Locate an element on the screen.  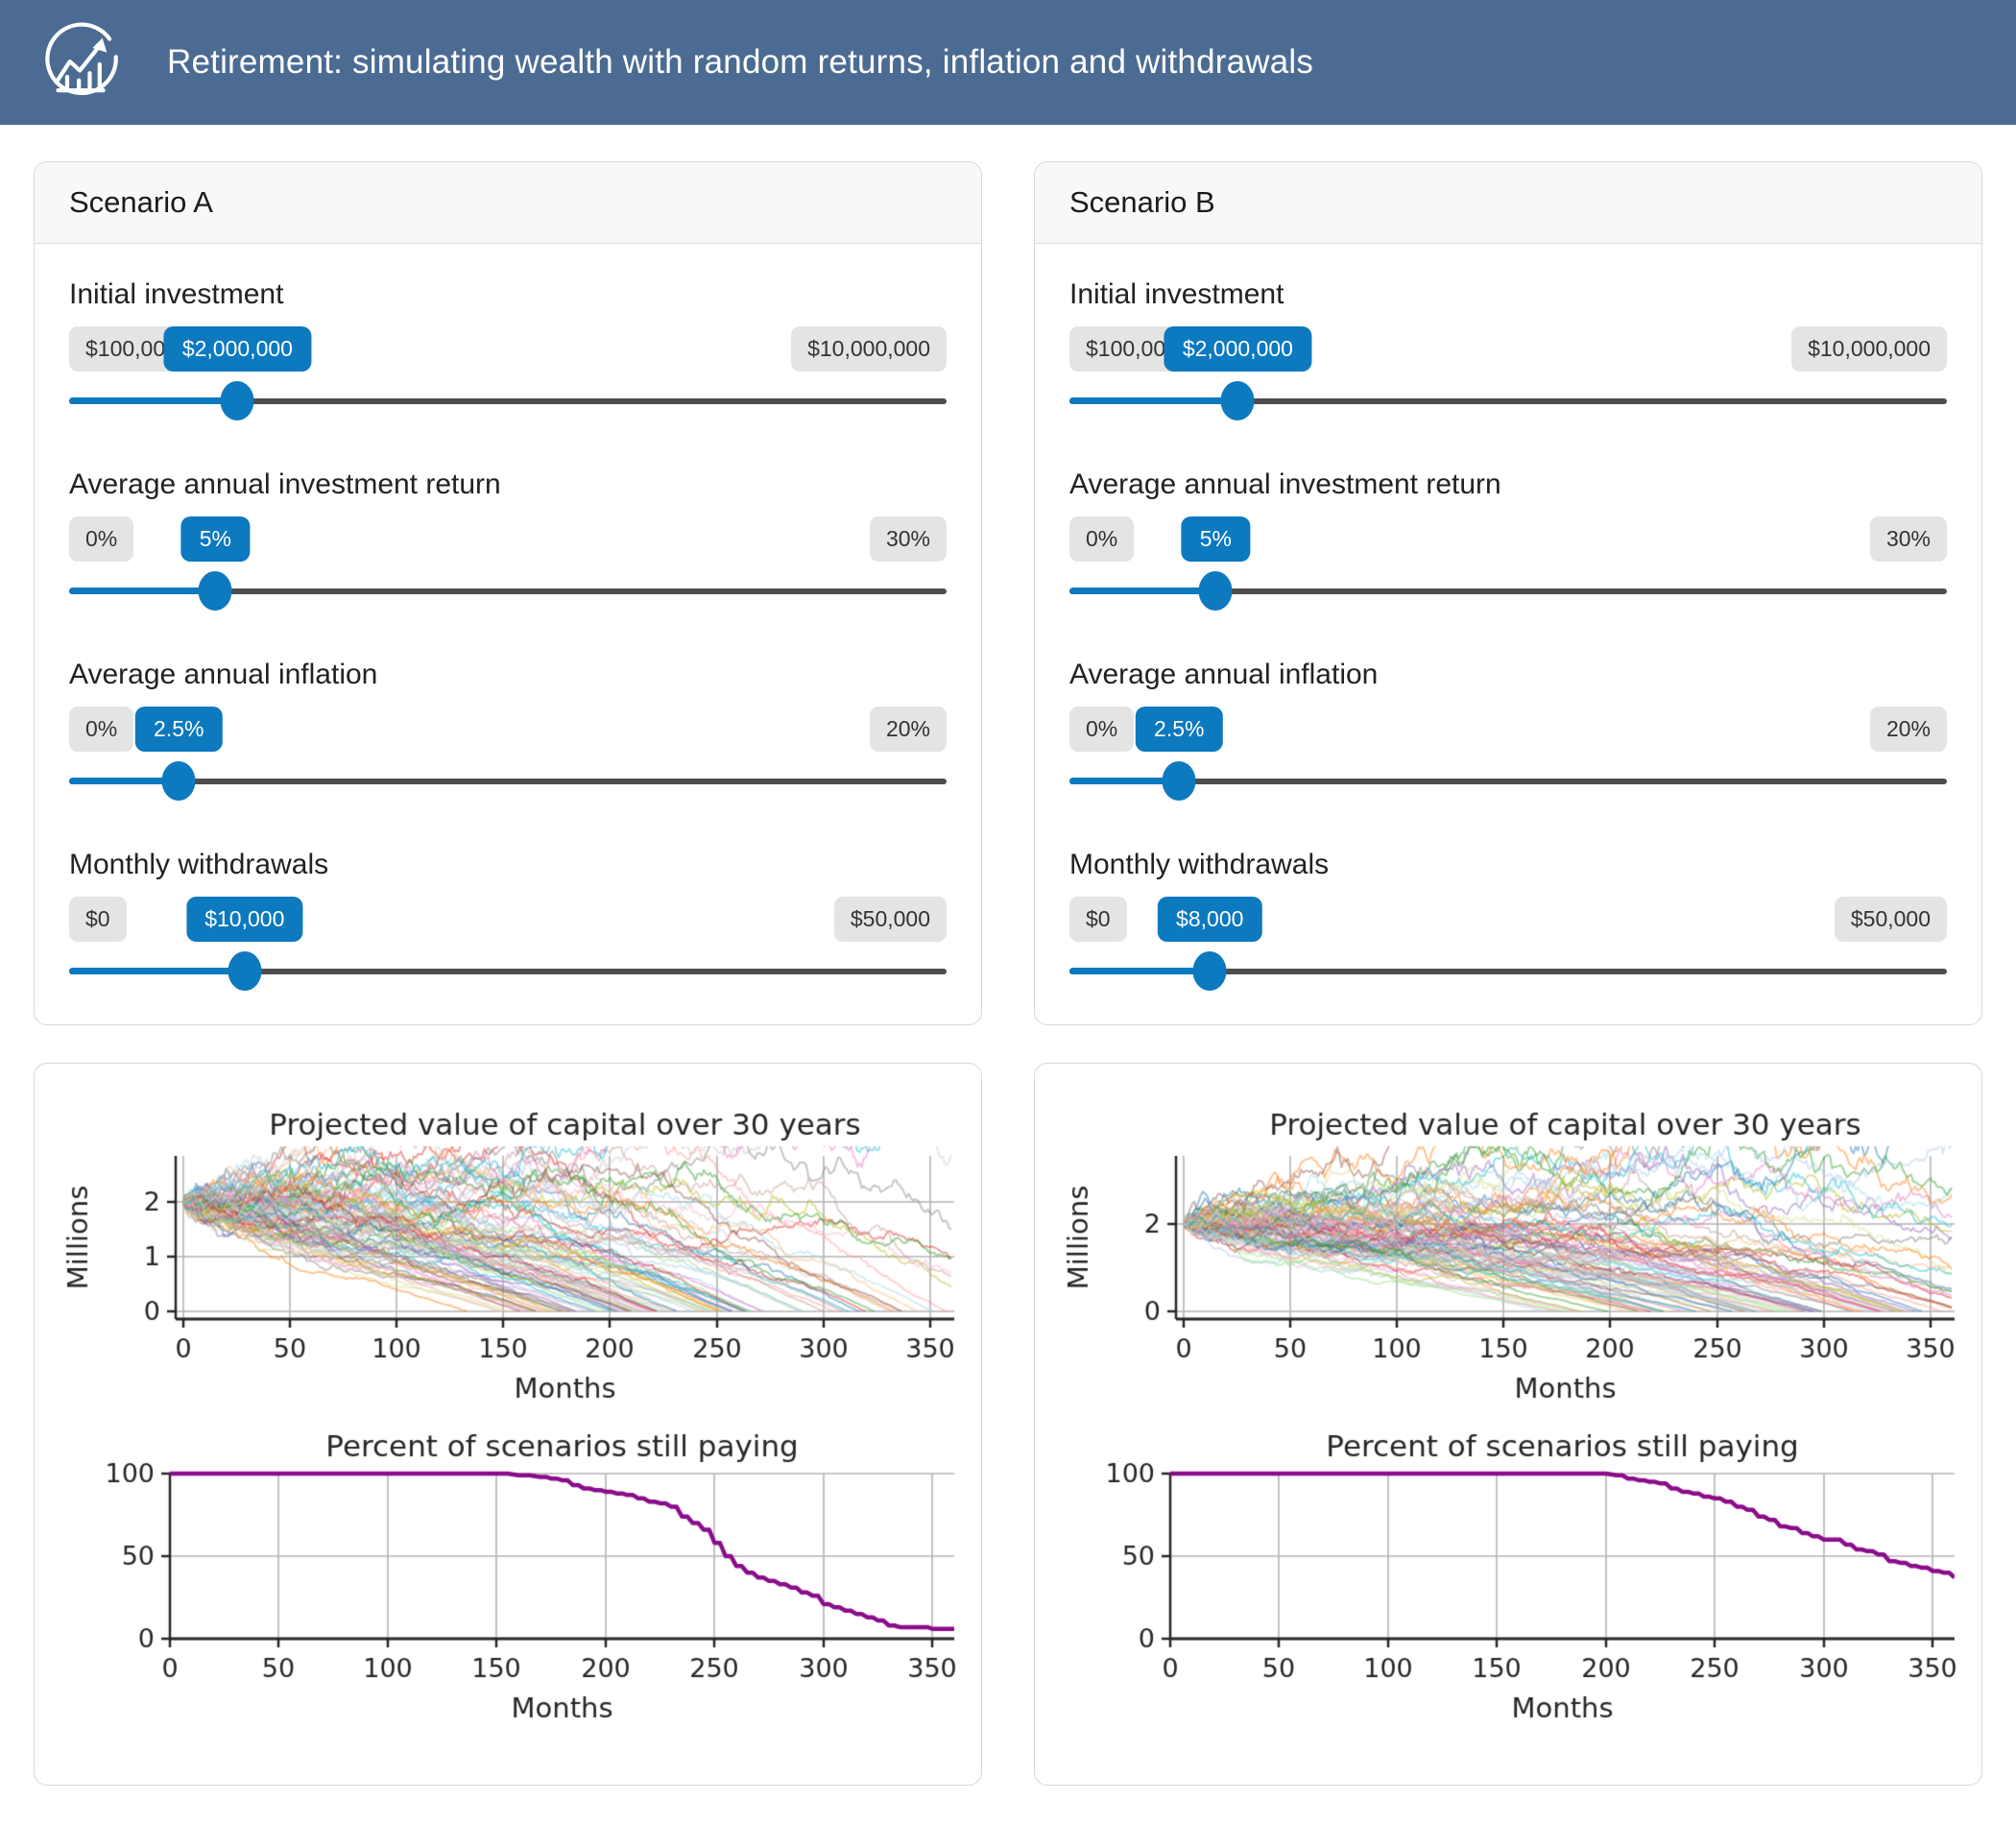
slider-group: Monthly withdrawals $0 $10,000 $50,000 is located at coordinates (508, 920).